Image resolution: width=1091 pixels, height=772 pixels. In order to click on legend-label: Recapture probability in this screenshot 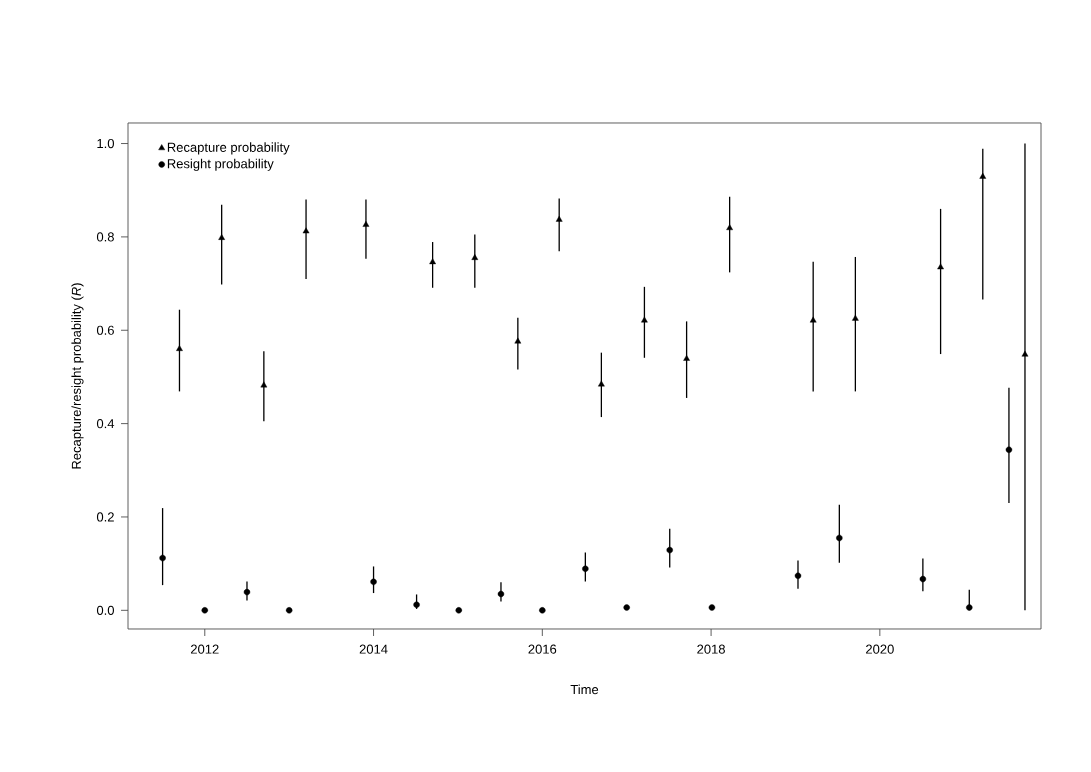, I will do `click(228, 148)`.